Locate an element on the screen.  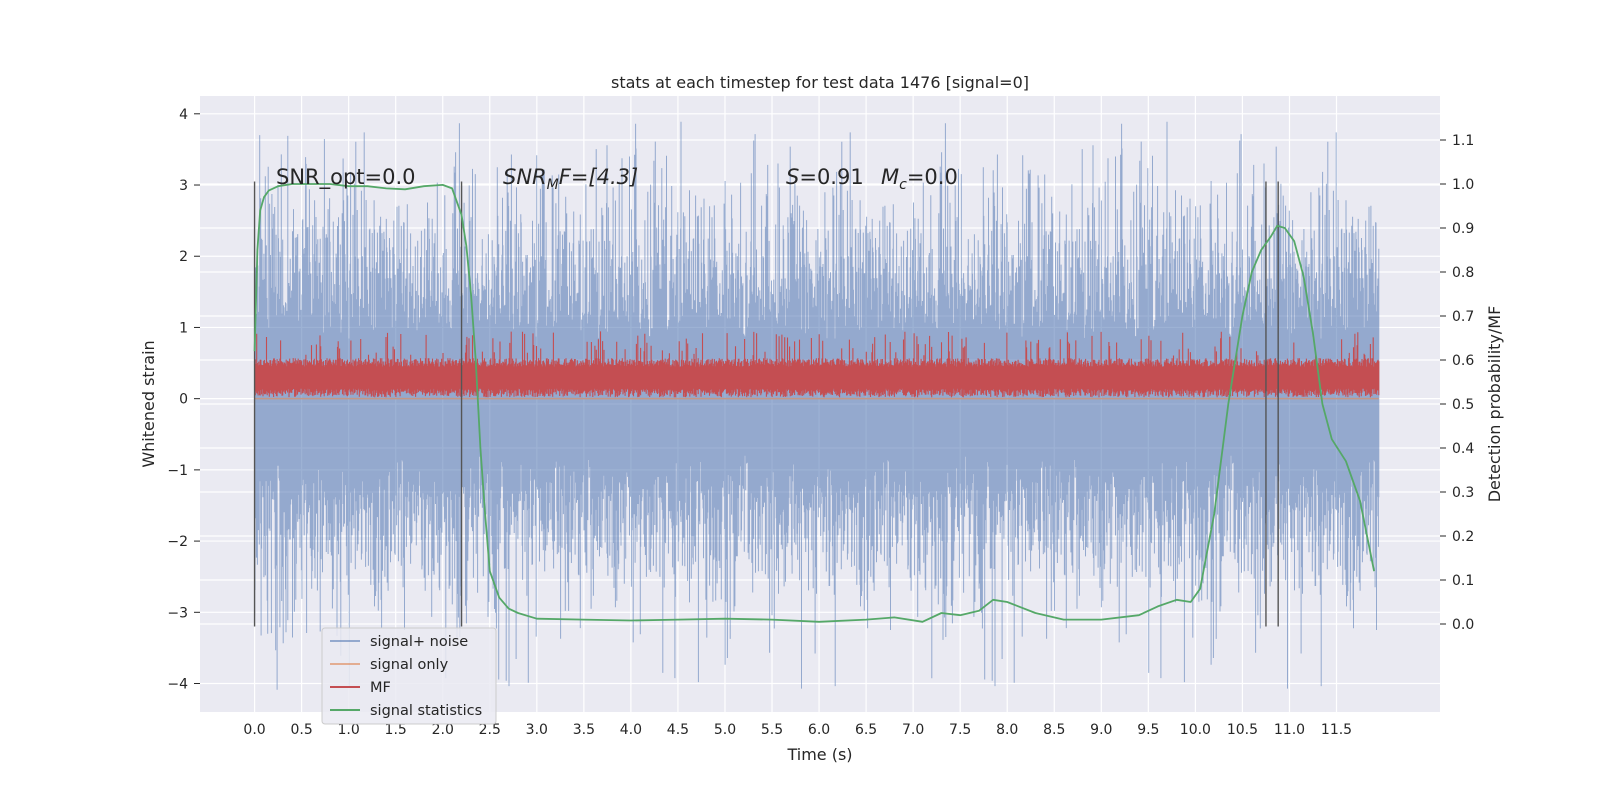
y2-tick-labels: 0.0 0.1 0.2 0.3 0.4 0.5 0.6 0.7 0.8 0.9 1.0 1.1 is located at coordinates (1457, 383).